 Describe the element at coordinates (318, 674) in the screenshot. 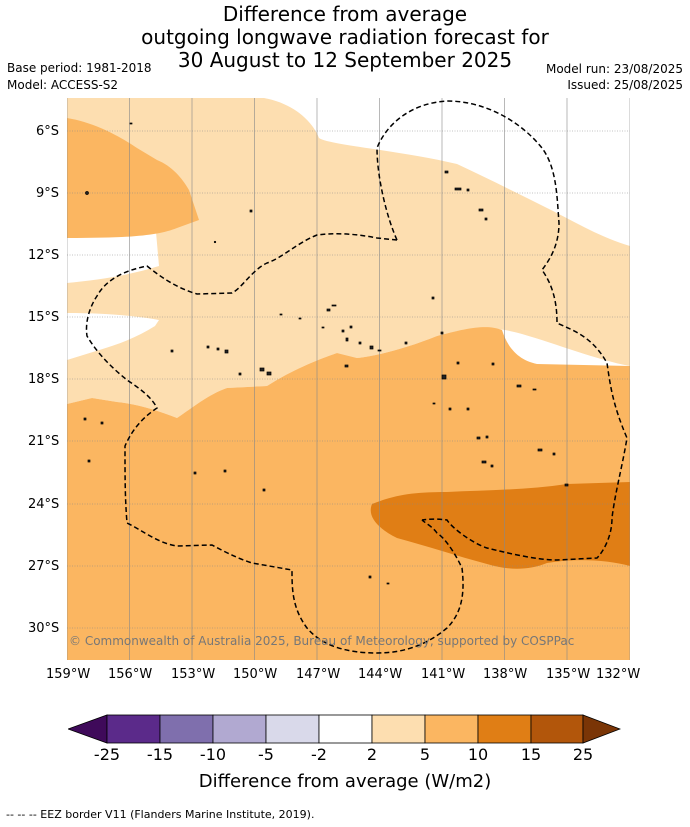

I see `lon-tick-147w: 147°W` at that location.